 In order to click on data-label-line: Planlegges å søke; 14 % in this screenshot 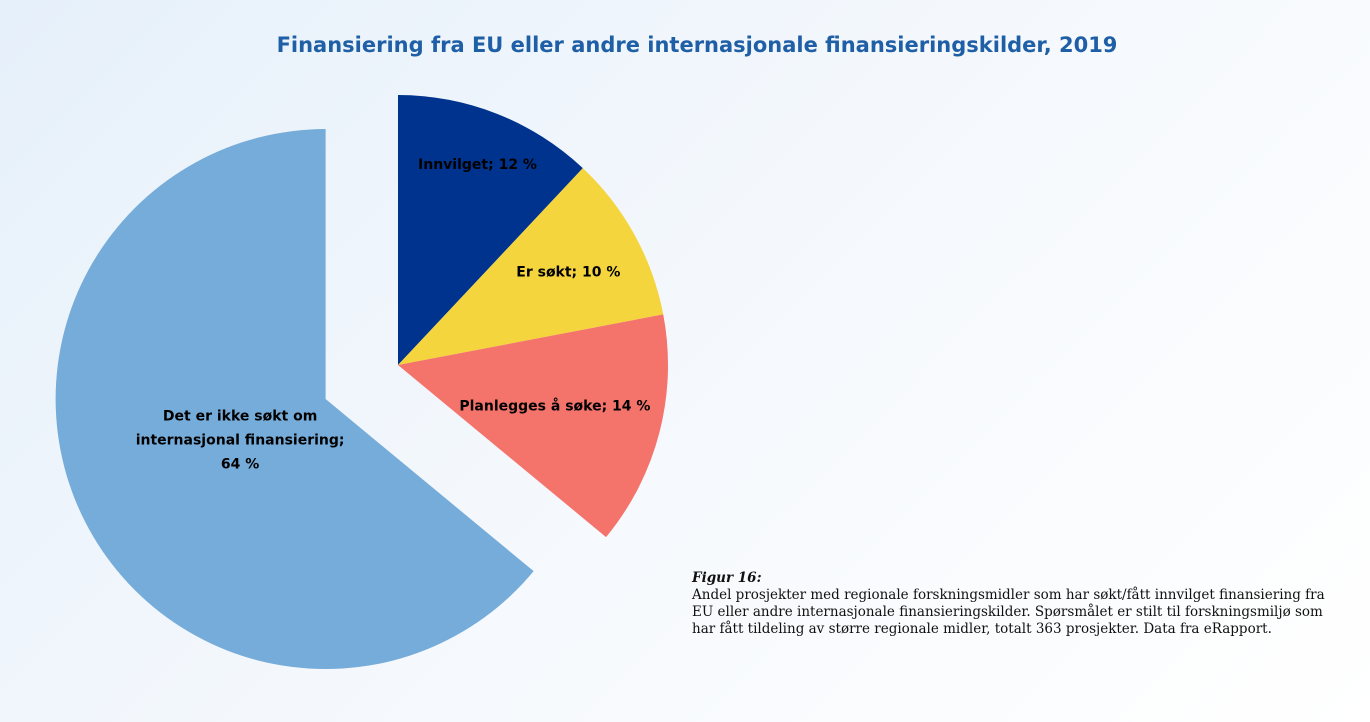, I will do `click(554, 405)`.